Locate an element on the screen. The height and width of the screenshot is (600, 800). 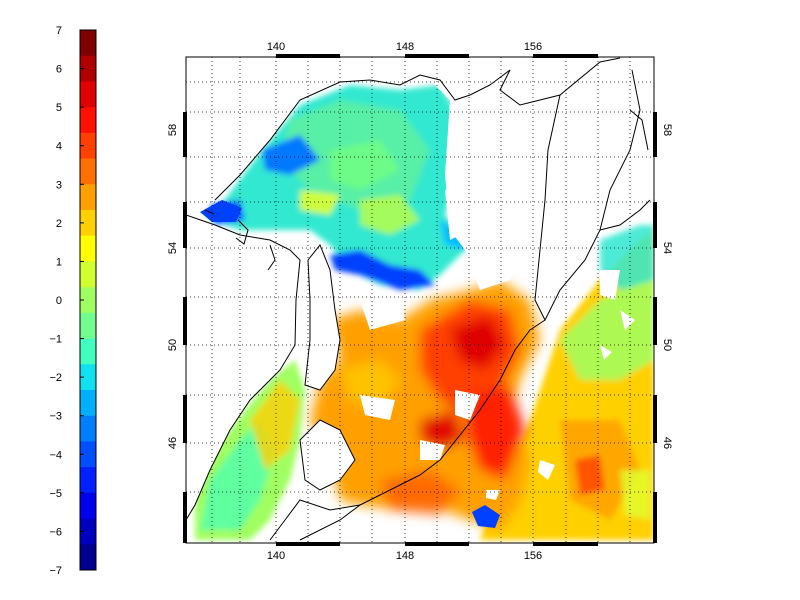
colorbar-tick-label: −6 is located at coordinates (55, 532).